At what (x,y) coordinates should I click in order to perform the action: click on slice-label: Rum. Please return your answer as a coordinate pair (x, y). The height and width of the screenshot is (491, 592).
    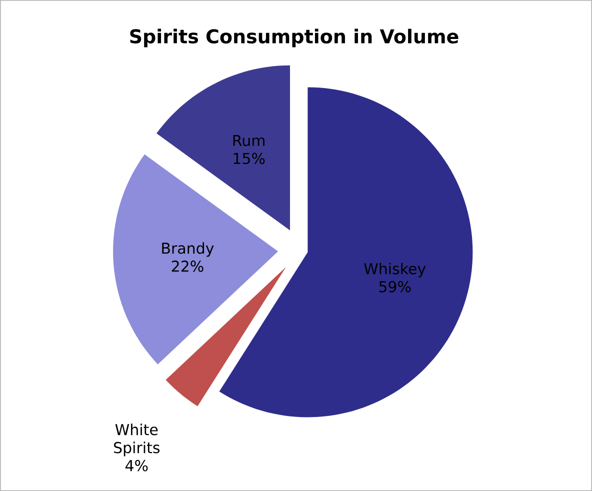
    Looking at the image, I should click on (248, 140).